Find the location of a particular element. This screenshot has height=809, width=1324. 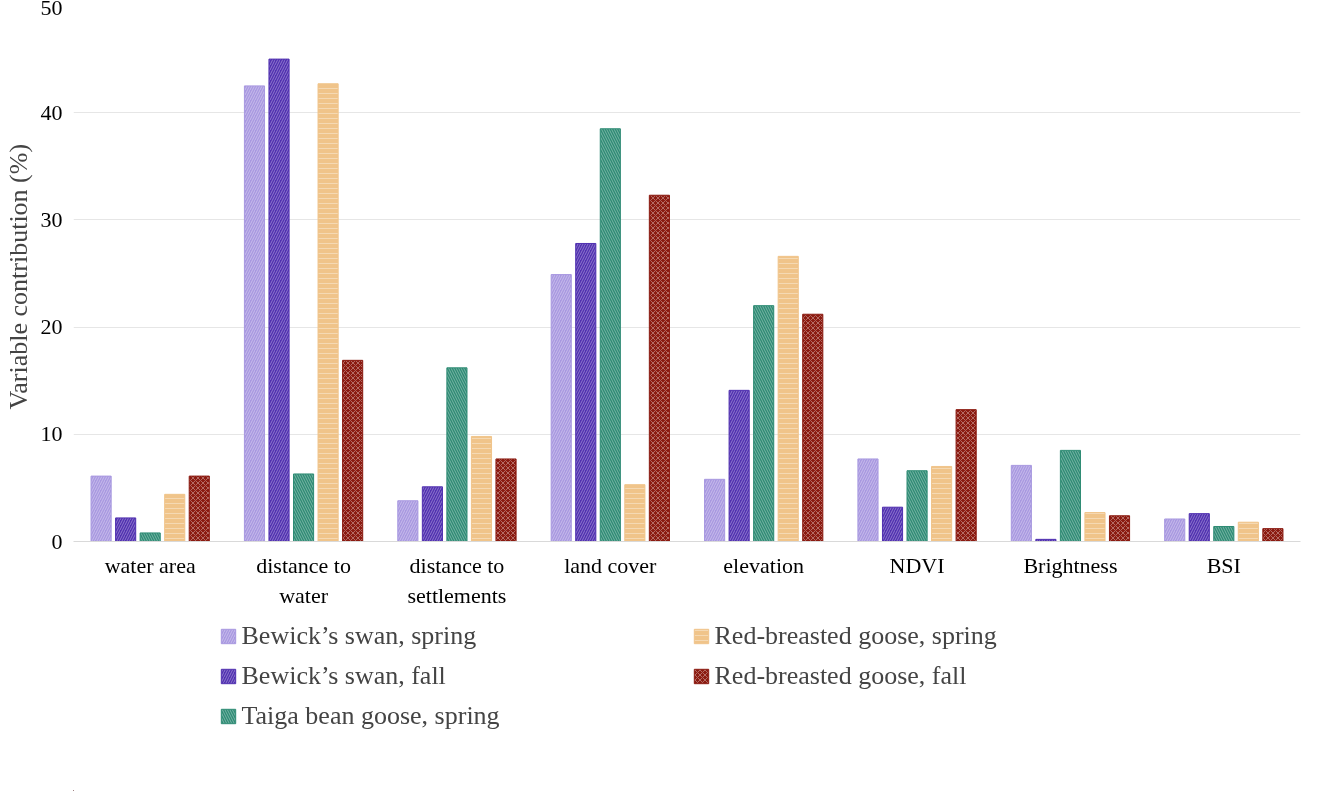

y-tick-label: 40 is located at coordinates (51, 112).